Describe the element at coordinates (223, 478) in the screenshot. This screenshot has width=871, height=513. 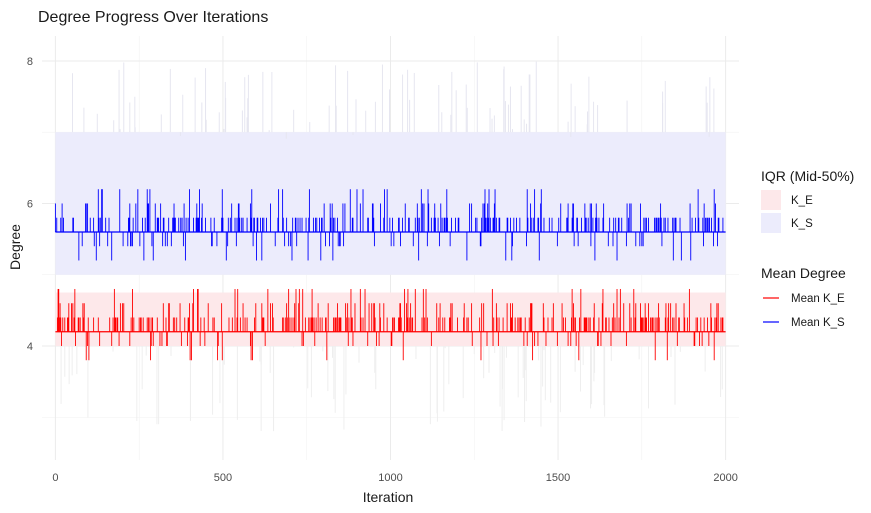
I see `x-tick-label: 500` at that location.